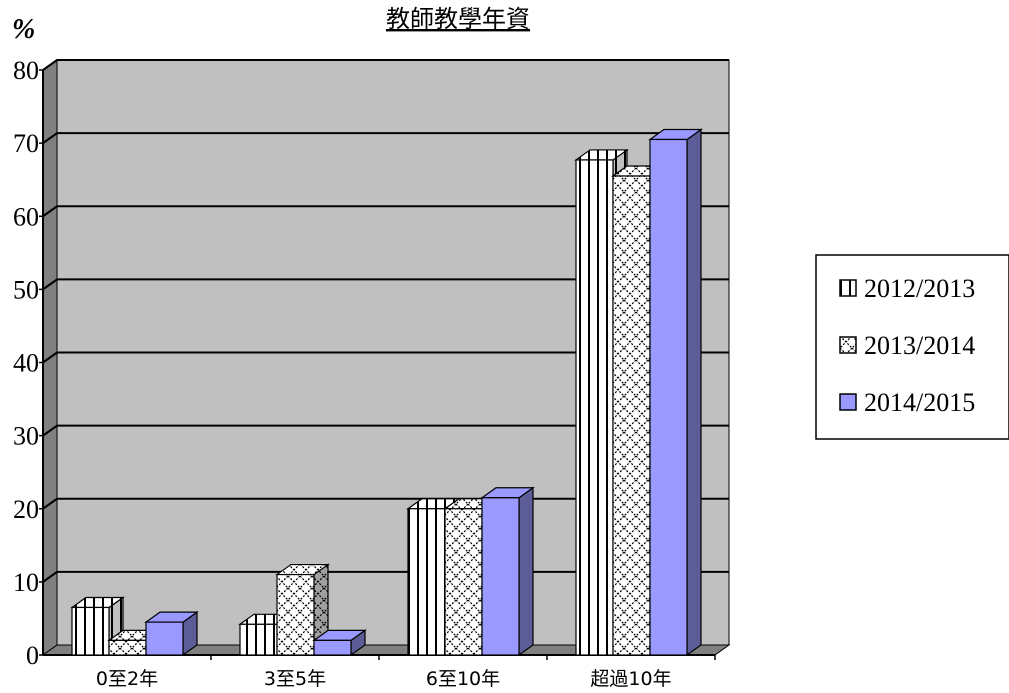 Image resolution: width=1009 pixels, height=693 pixels. Describe the element at coordinates (26, 289) in the screenshot. I see `y-tick-label: 50` at that location.